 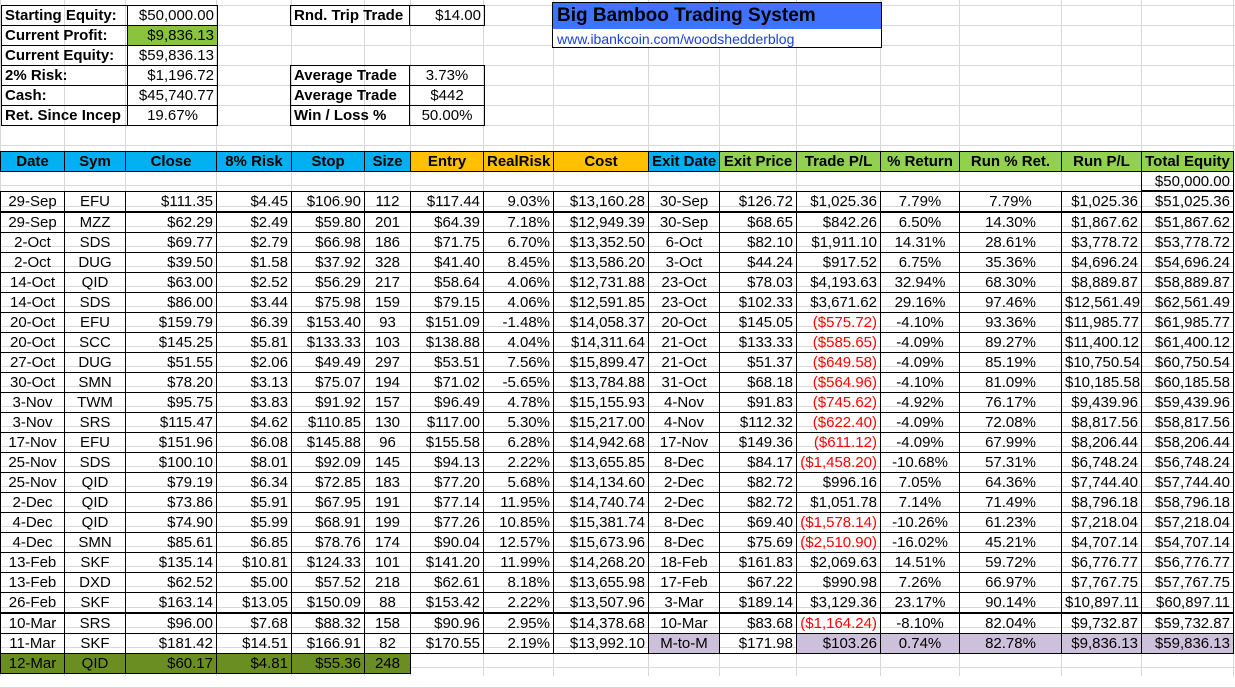 I want to click on trade-cell: 13-Feb, so click(x=32, y=582).